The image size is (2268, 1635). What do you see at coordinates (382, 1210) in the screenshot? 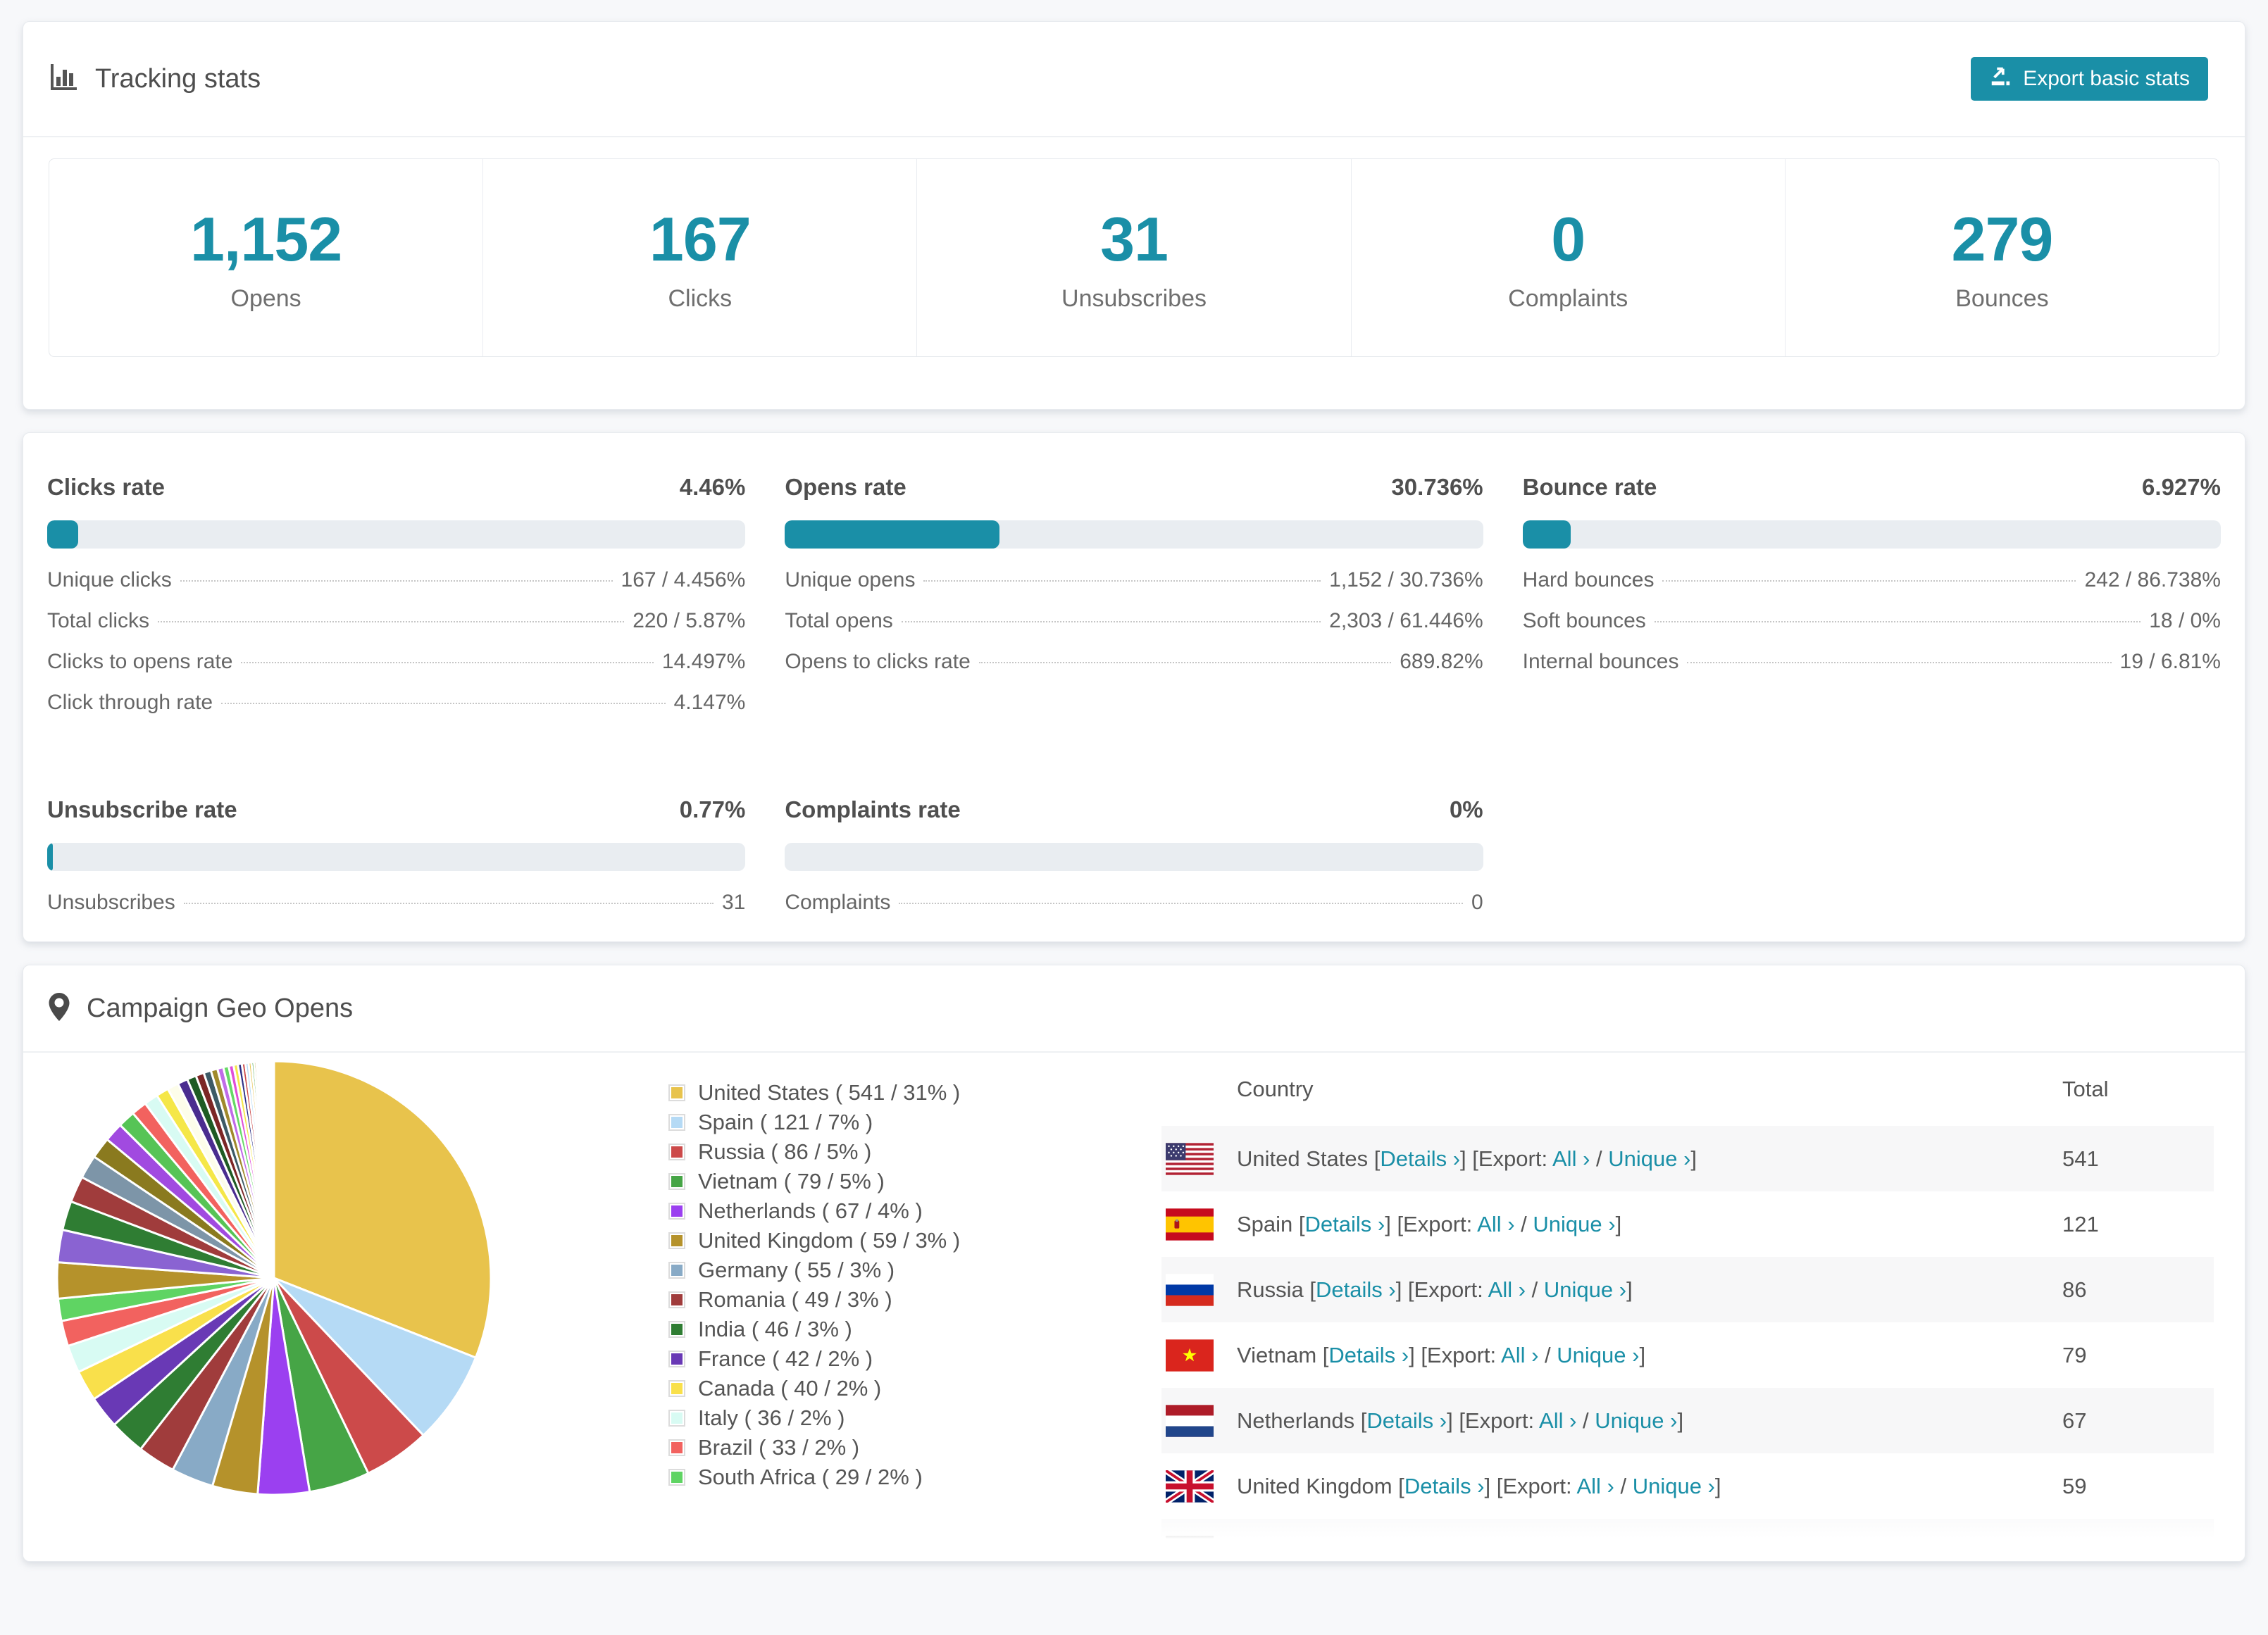
I see `pie-slice-united-states` at bounding box center [382, 1210].